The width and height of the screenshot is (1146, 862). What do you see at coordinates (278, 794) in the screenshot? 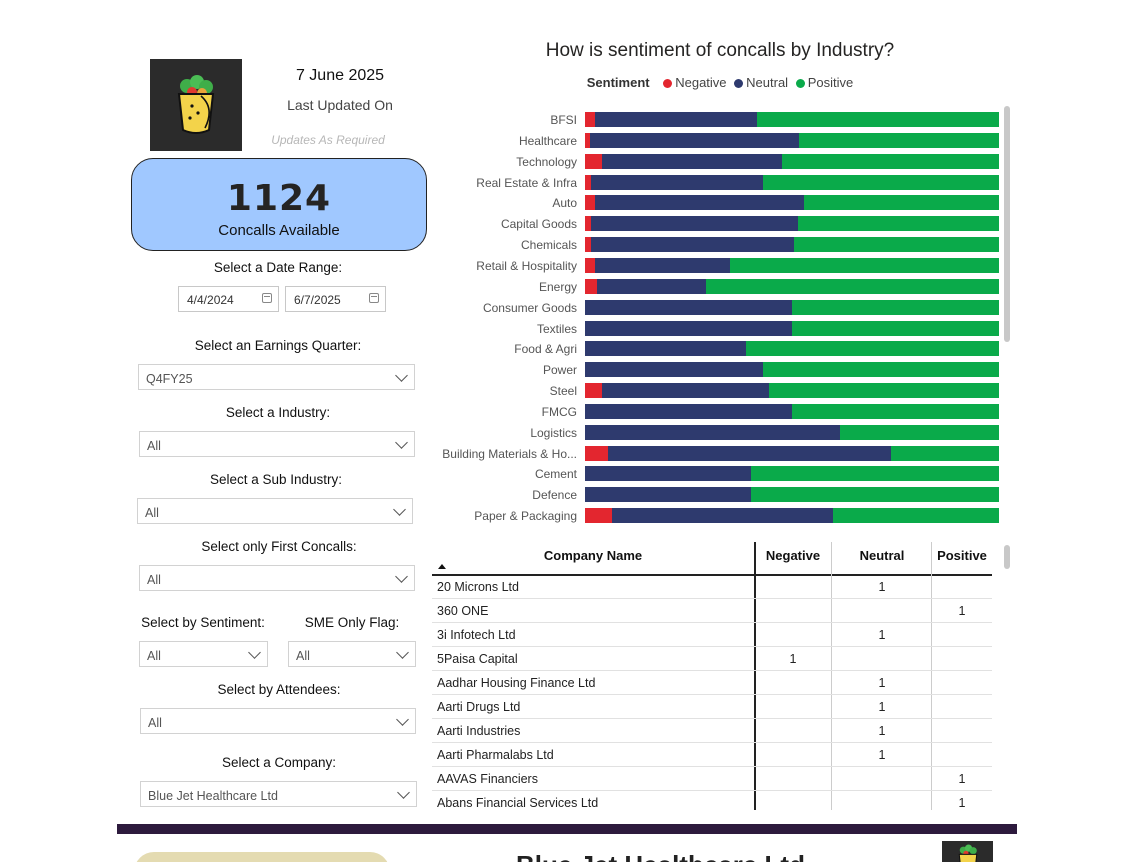
I see `company-dropdown: Blue Jet Healthcare Ltd` at bounding box center [278, 794].